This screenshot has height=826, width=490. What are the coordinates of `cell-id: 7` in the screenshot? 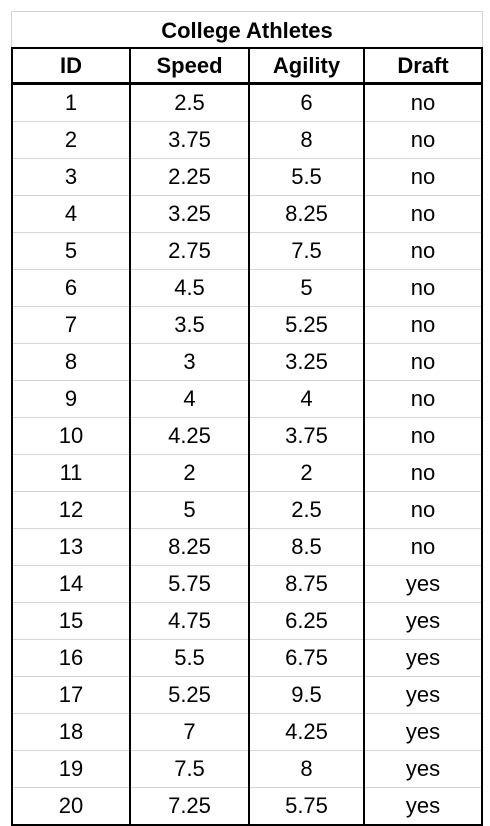 It's located at (71, 325).